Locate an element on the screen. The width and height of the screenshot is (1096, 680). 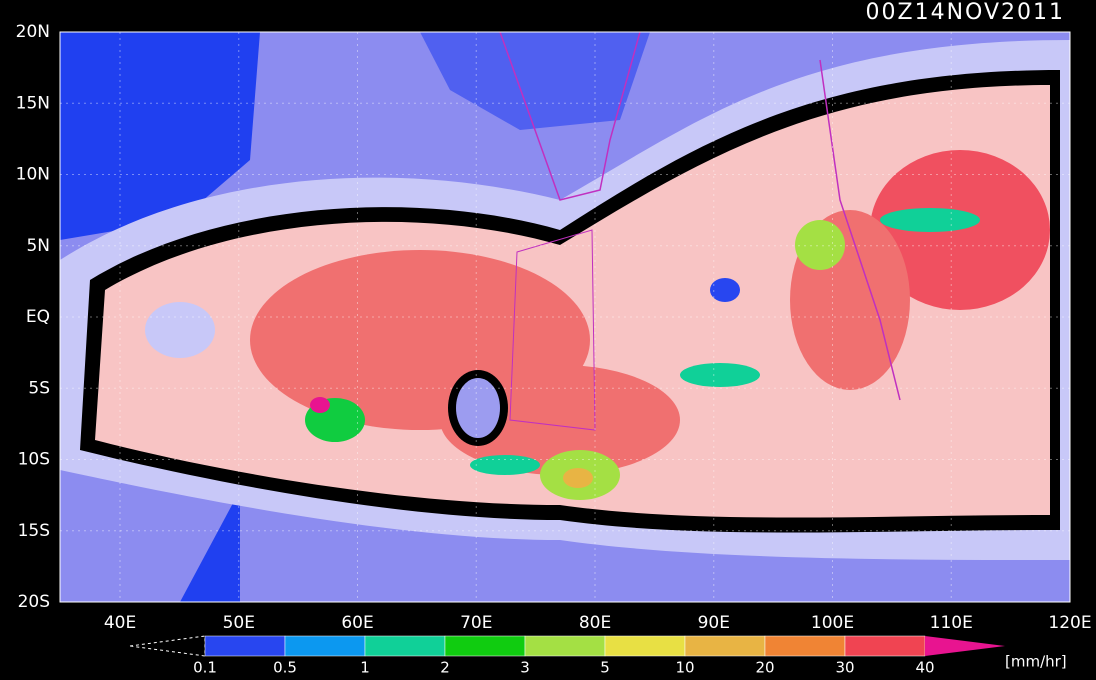
lon-label: 60E is located at coordinates (357, 623).